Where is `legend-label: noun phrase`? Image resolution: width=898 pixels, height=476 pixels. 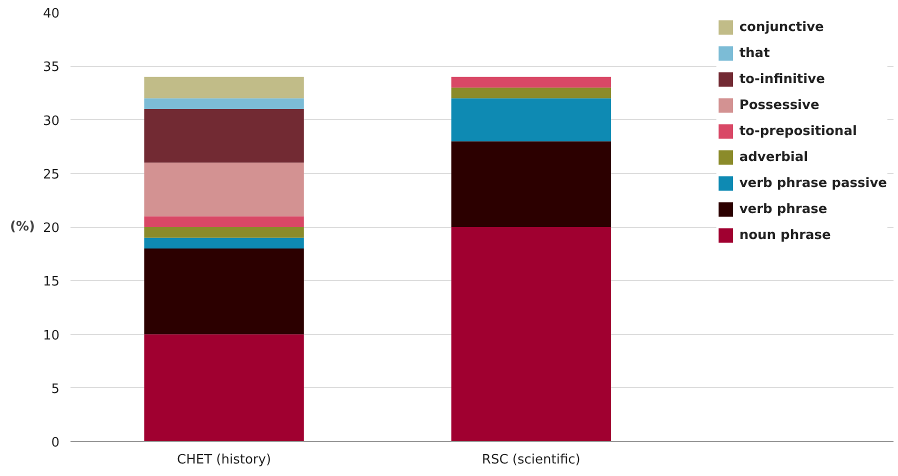
legend-label: noun phrase is located at coordinates (785, 235).